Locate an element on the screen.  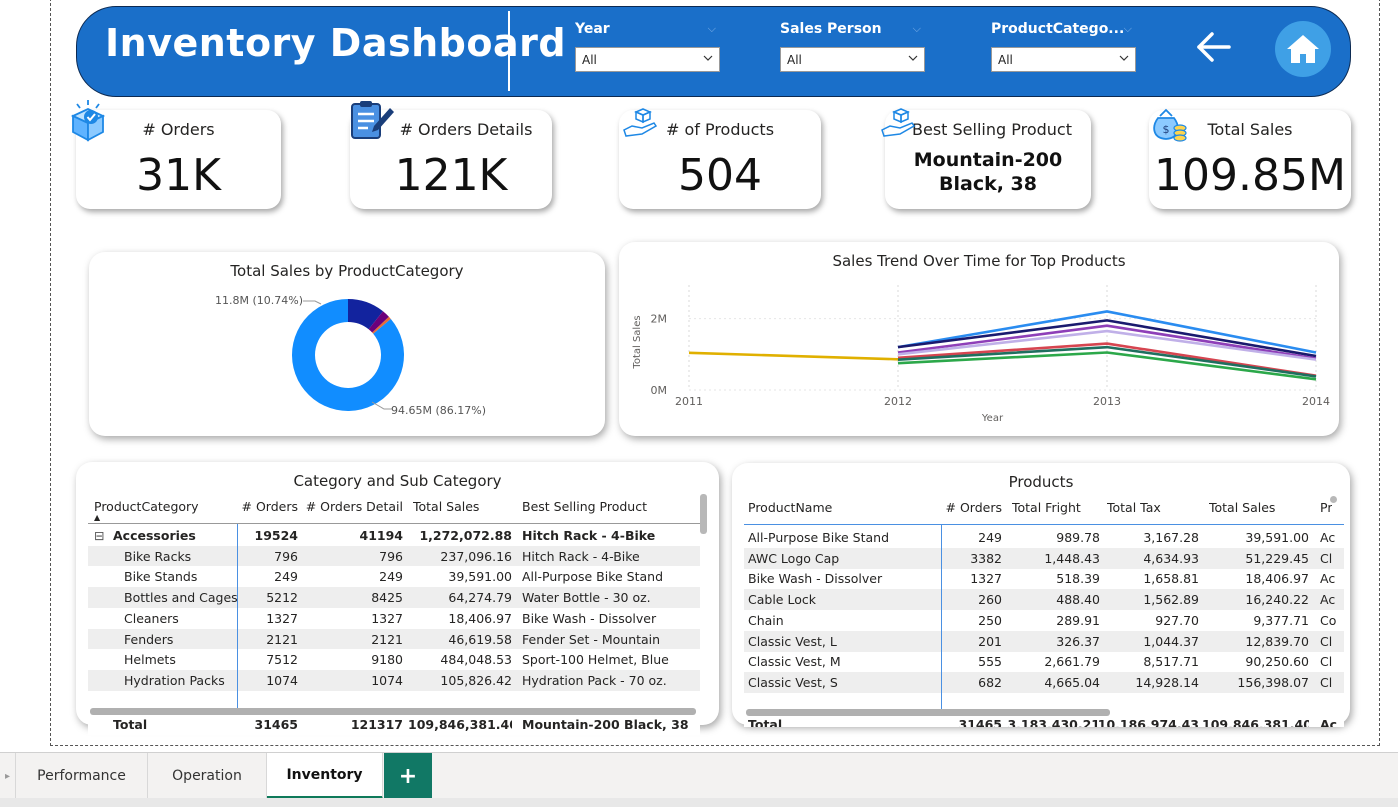
sales-value: 156,398.07 is located at coordinates (1273, 682).